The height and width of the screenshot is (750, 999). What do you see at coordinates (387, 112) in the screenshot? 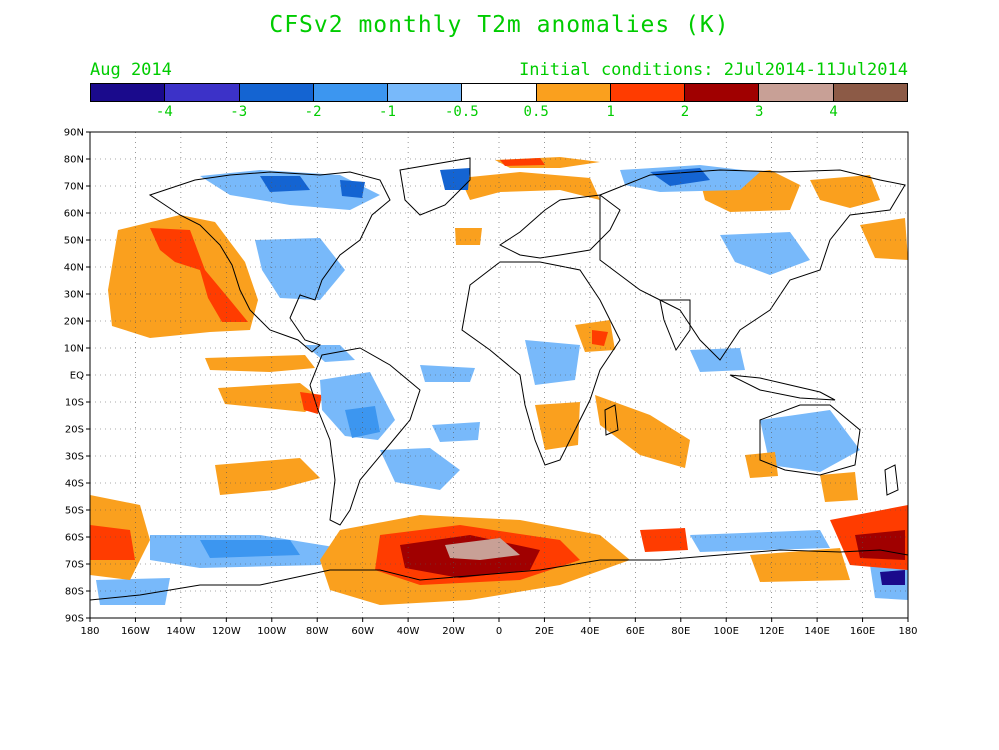
I see `colorbar-tick-label: -1` at bounding box center [387, 112].